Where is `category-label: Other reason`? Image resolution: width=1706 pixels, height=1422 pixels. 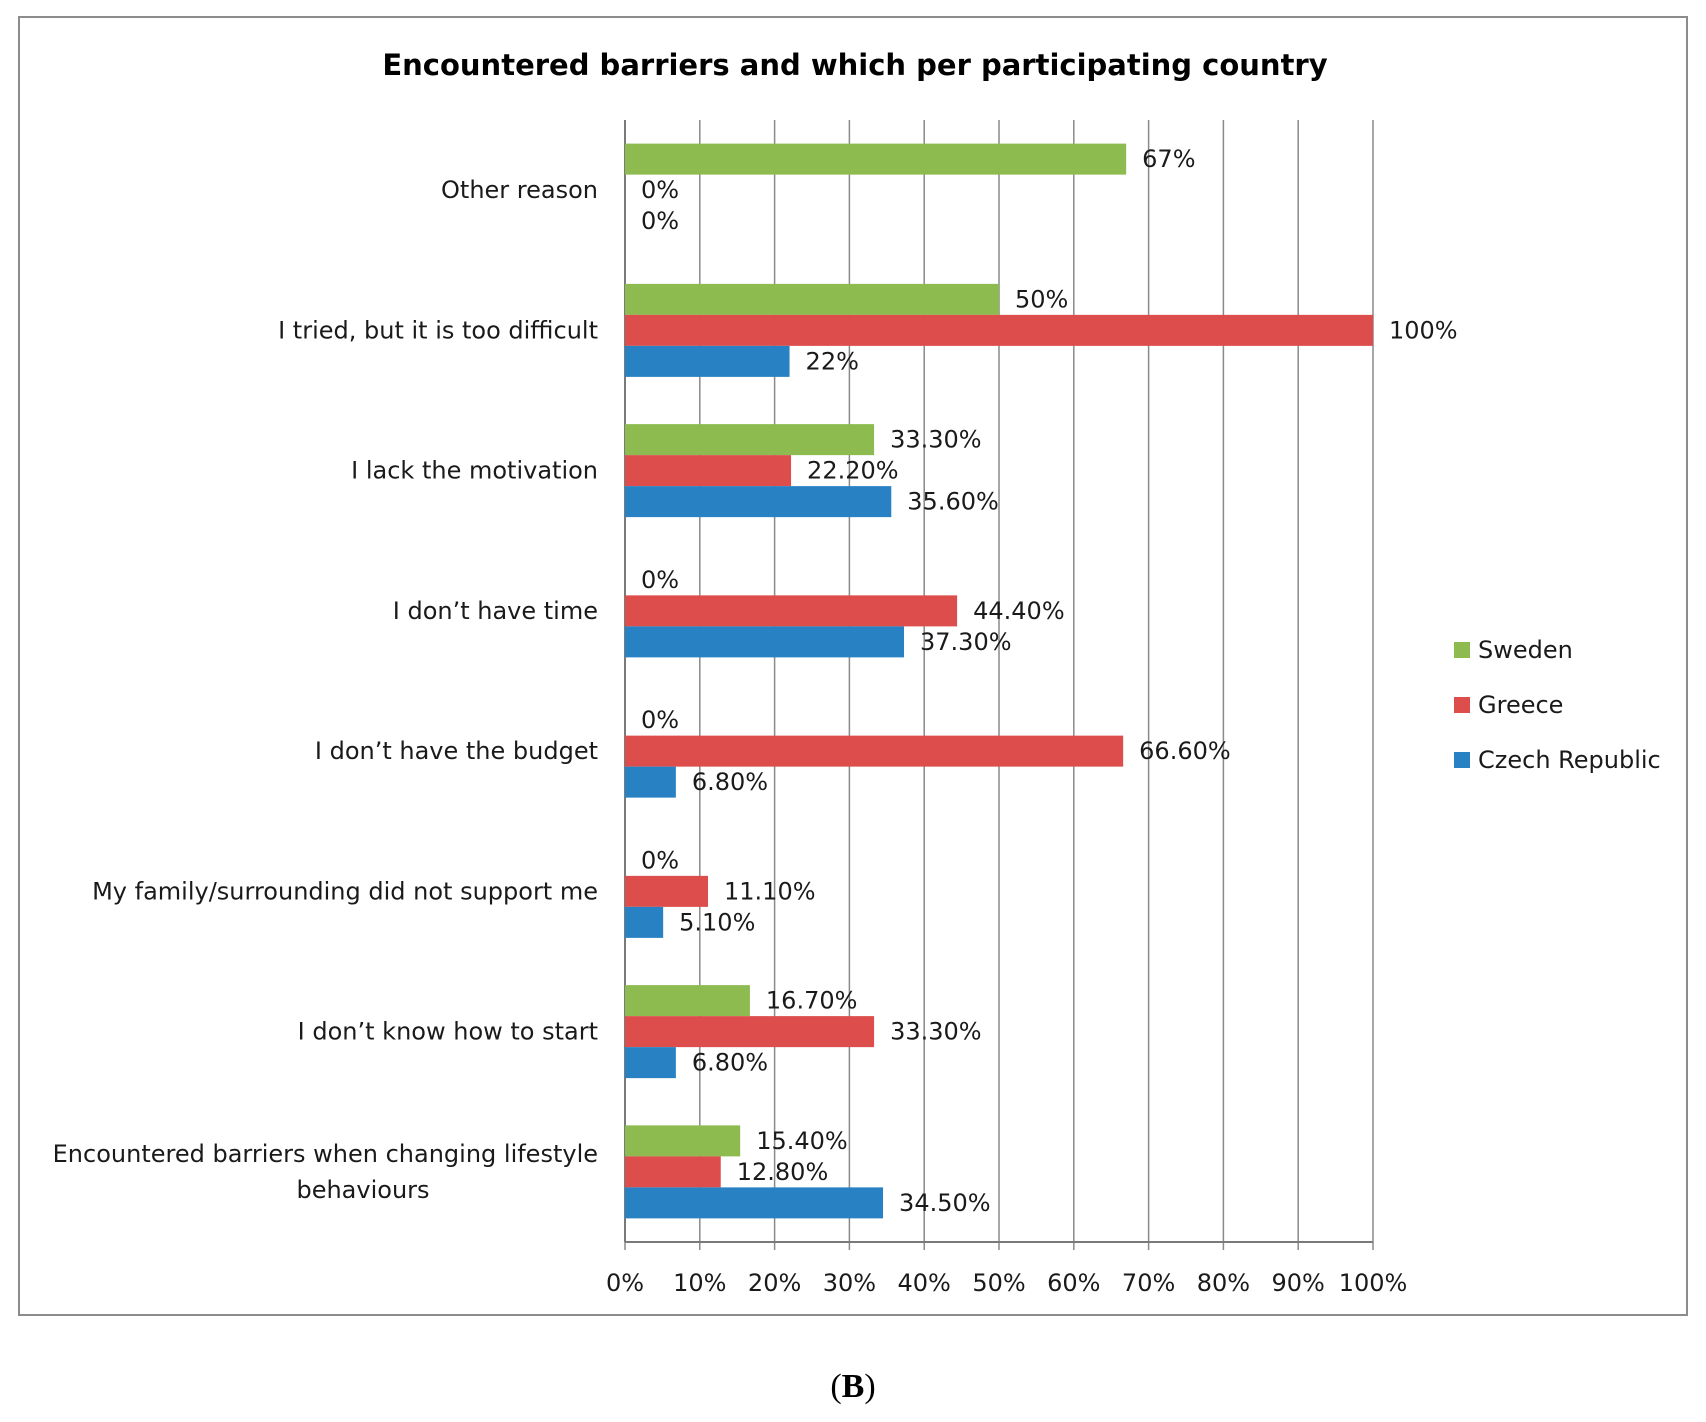
category-label: Other reason is located at coordinates (519, 190).